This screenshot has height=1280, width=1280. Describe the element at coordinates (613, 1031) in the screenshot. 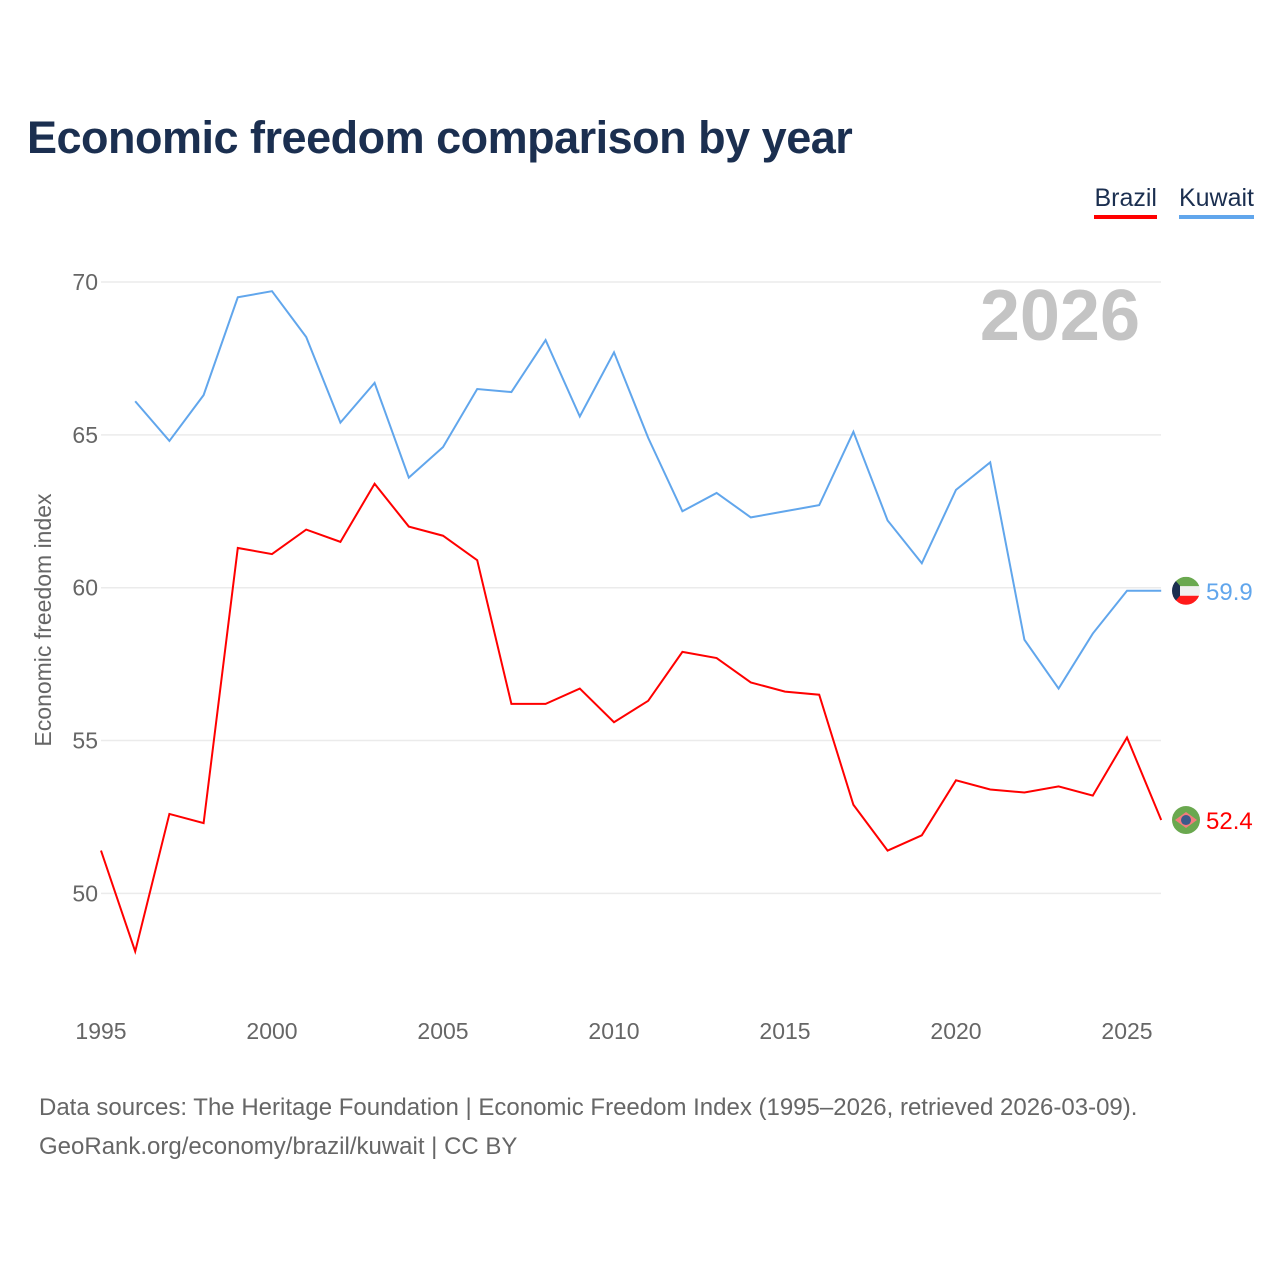

I see `x-tick-label: 2010` at that location.